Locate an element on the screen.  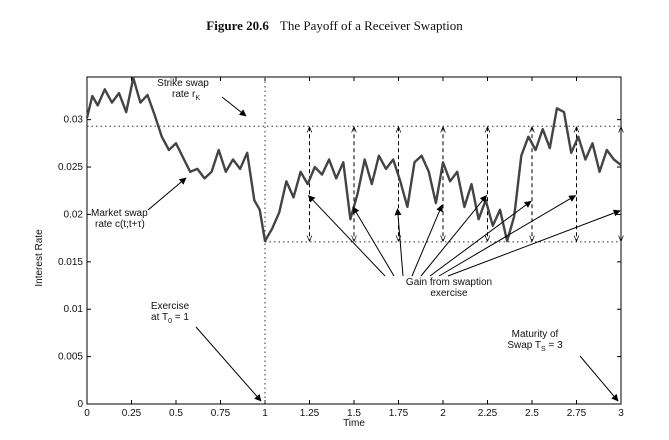
strike-callout-arrow is located at coordinates (234, 106).